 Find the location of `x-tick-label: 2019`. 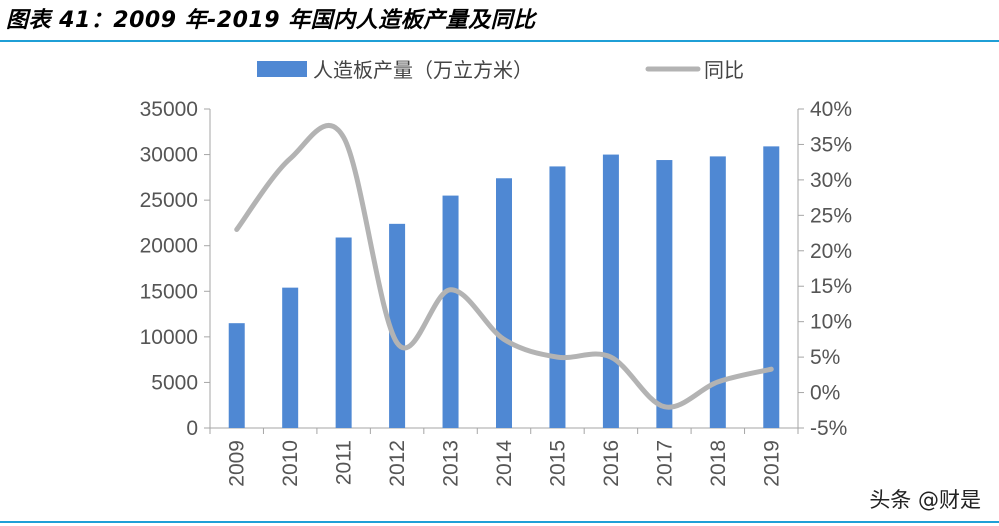

x-tick-label: 2019 is located at coordinates (771, 463).